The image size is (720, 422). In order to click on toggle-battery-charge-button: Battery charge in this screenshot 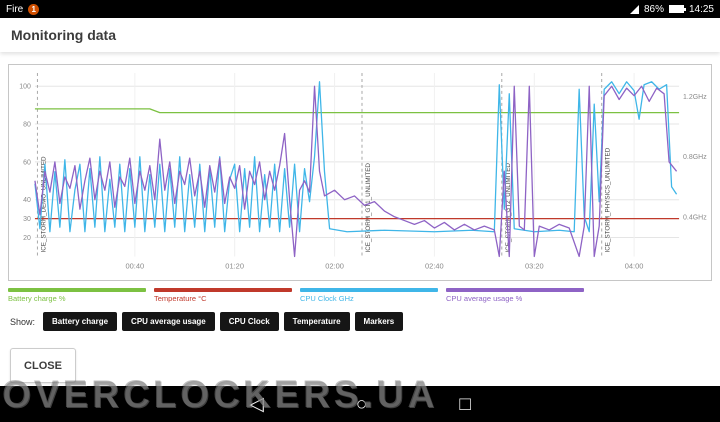, I will do `click(80, 321)`.